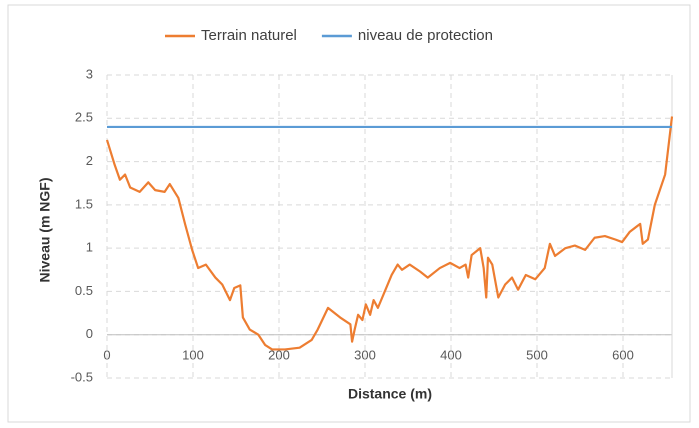  What do you see at coordinates (84, 117) in the screenshot?
I see `y-tick-label: 2.5` at bounding box center [84, 117].